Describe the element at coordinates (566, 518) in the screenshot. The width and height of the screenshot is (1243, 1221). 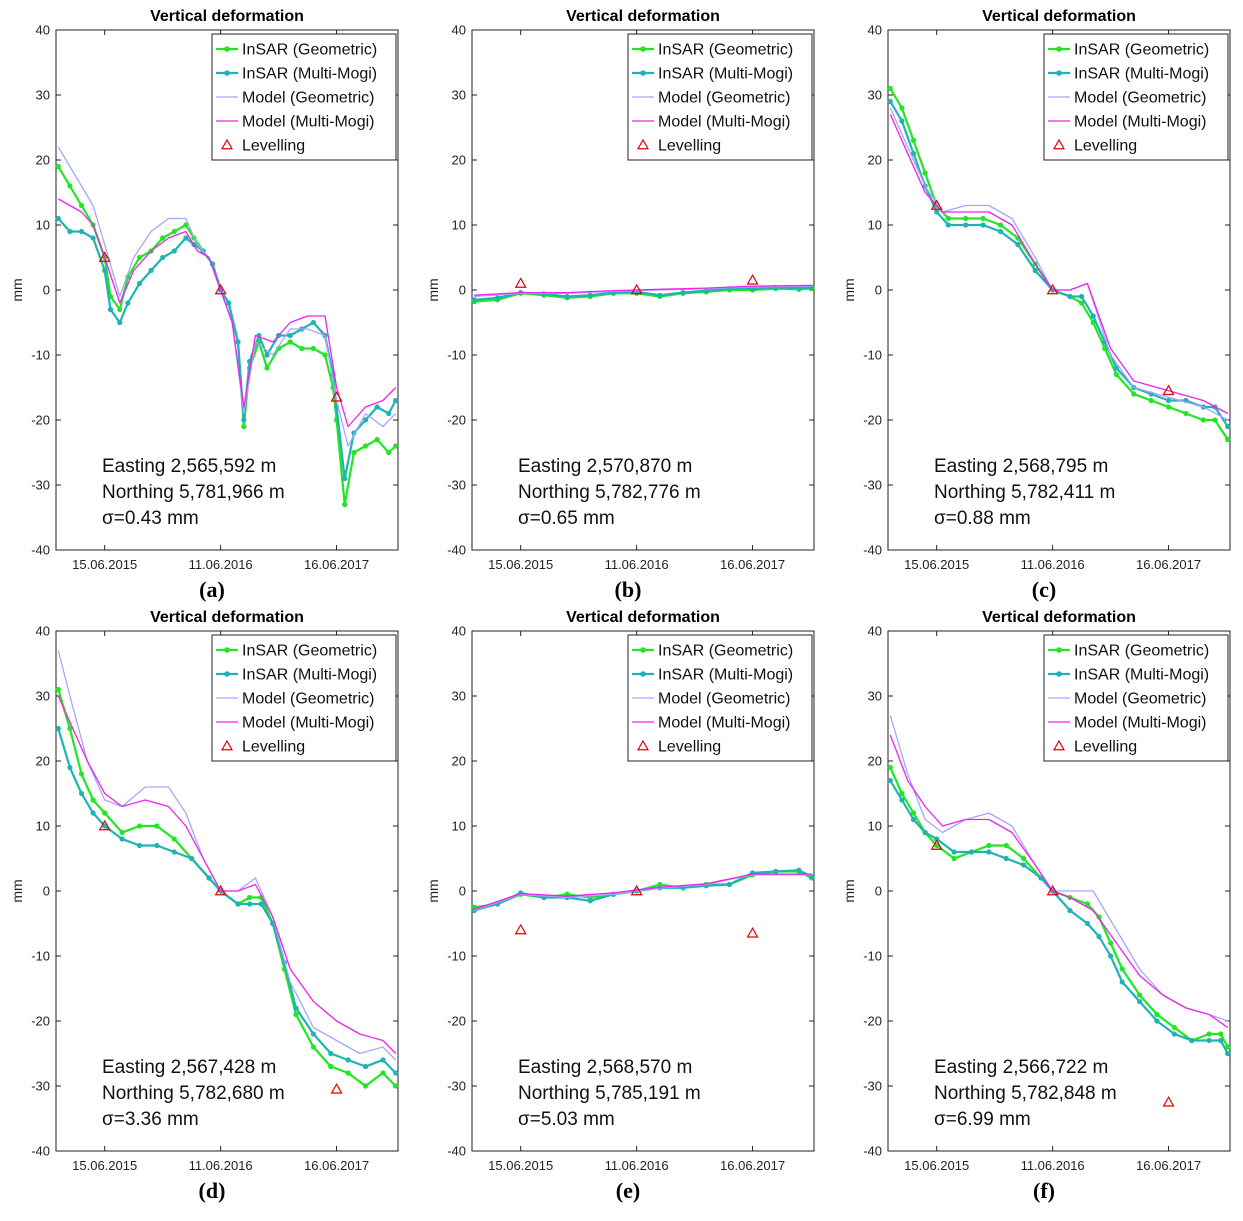
I see `sigma-label: σ=0.65 mm` at that location.